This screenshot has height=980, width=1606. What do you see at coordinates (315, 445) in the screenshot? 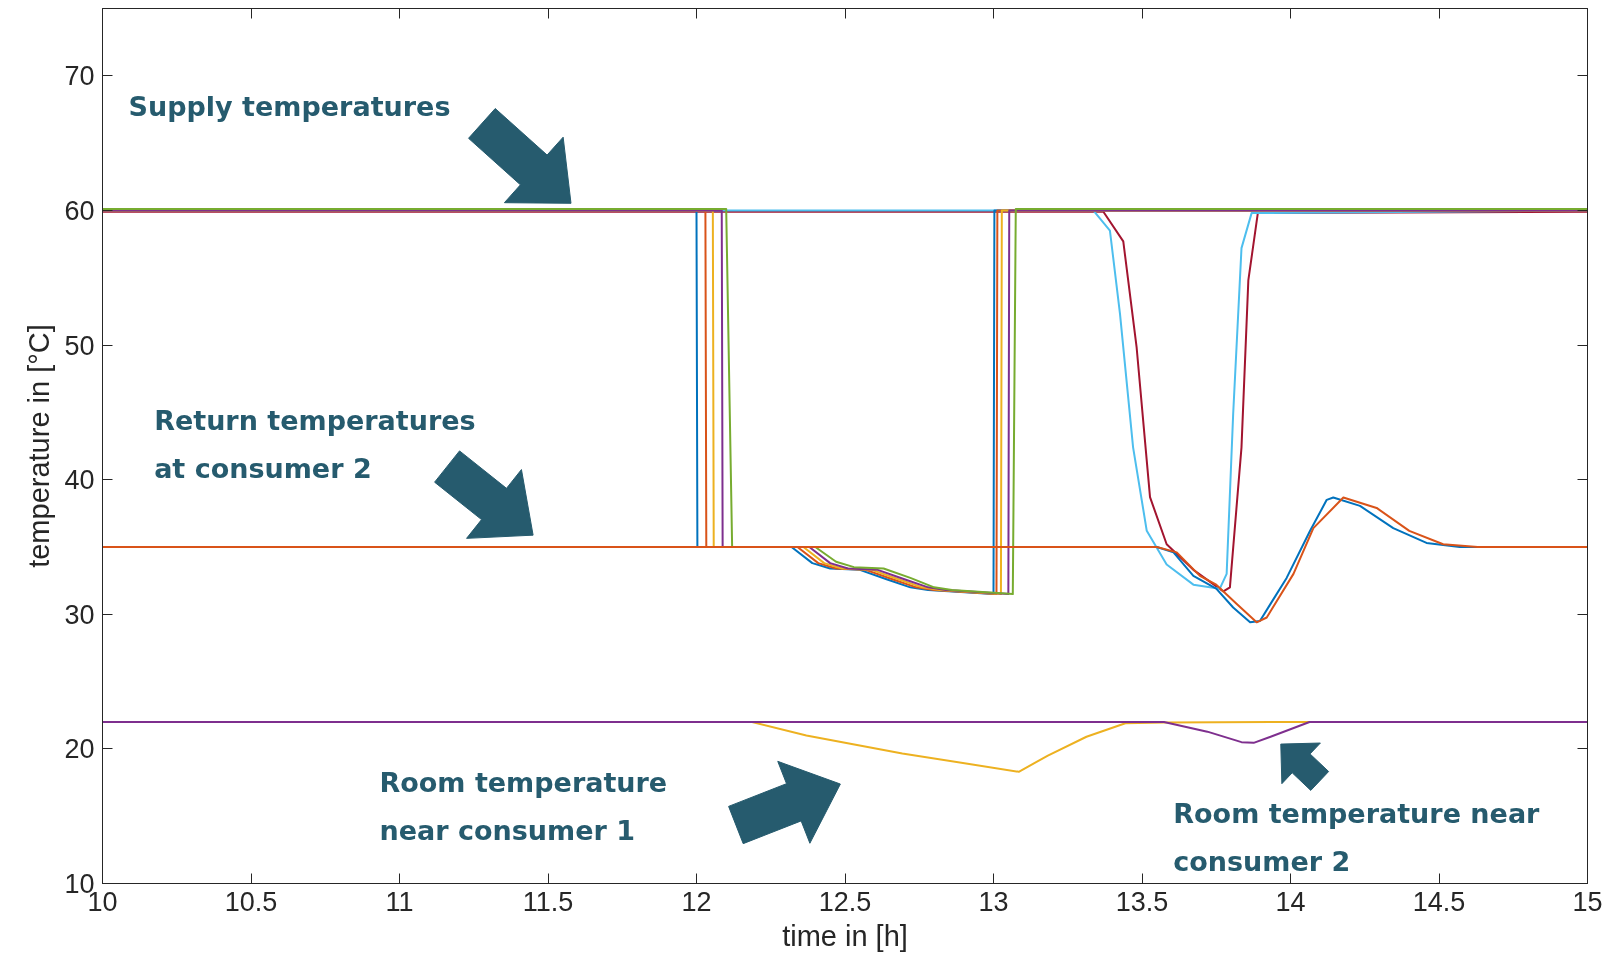
I see `annotation: Return temperatures at consumer 2` at bounding box center [315, 445].